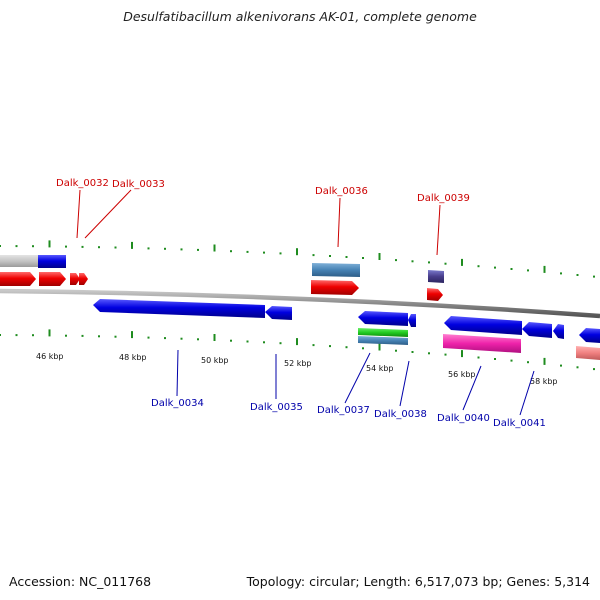 Image resolution: width=600 pixels, height=600 pixels. Describe the element at coordinates (589, 335) in the screenshot. I see `feature-blue-right-edge` at that location.